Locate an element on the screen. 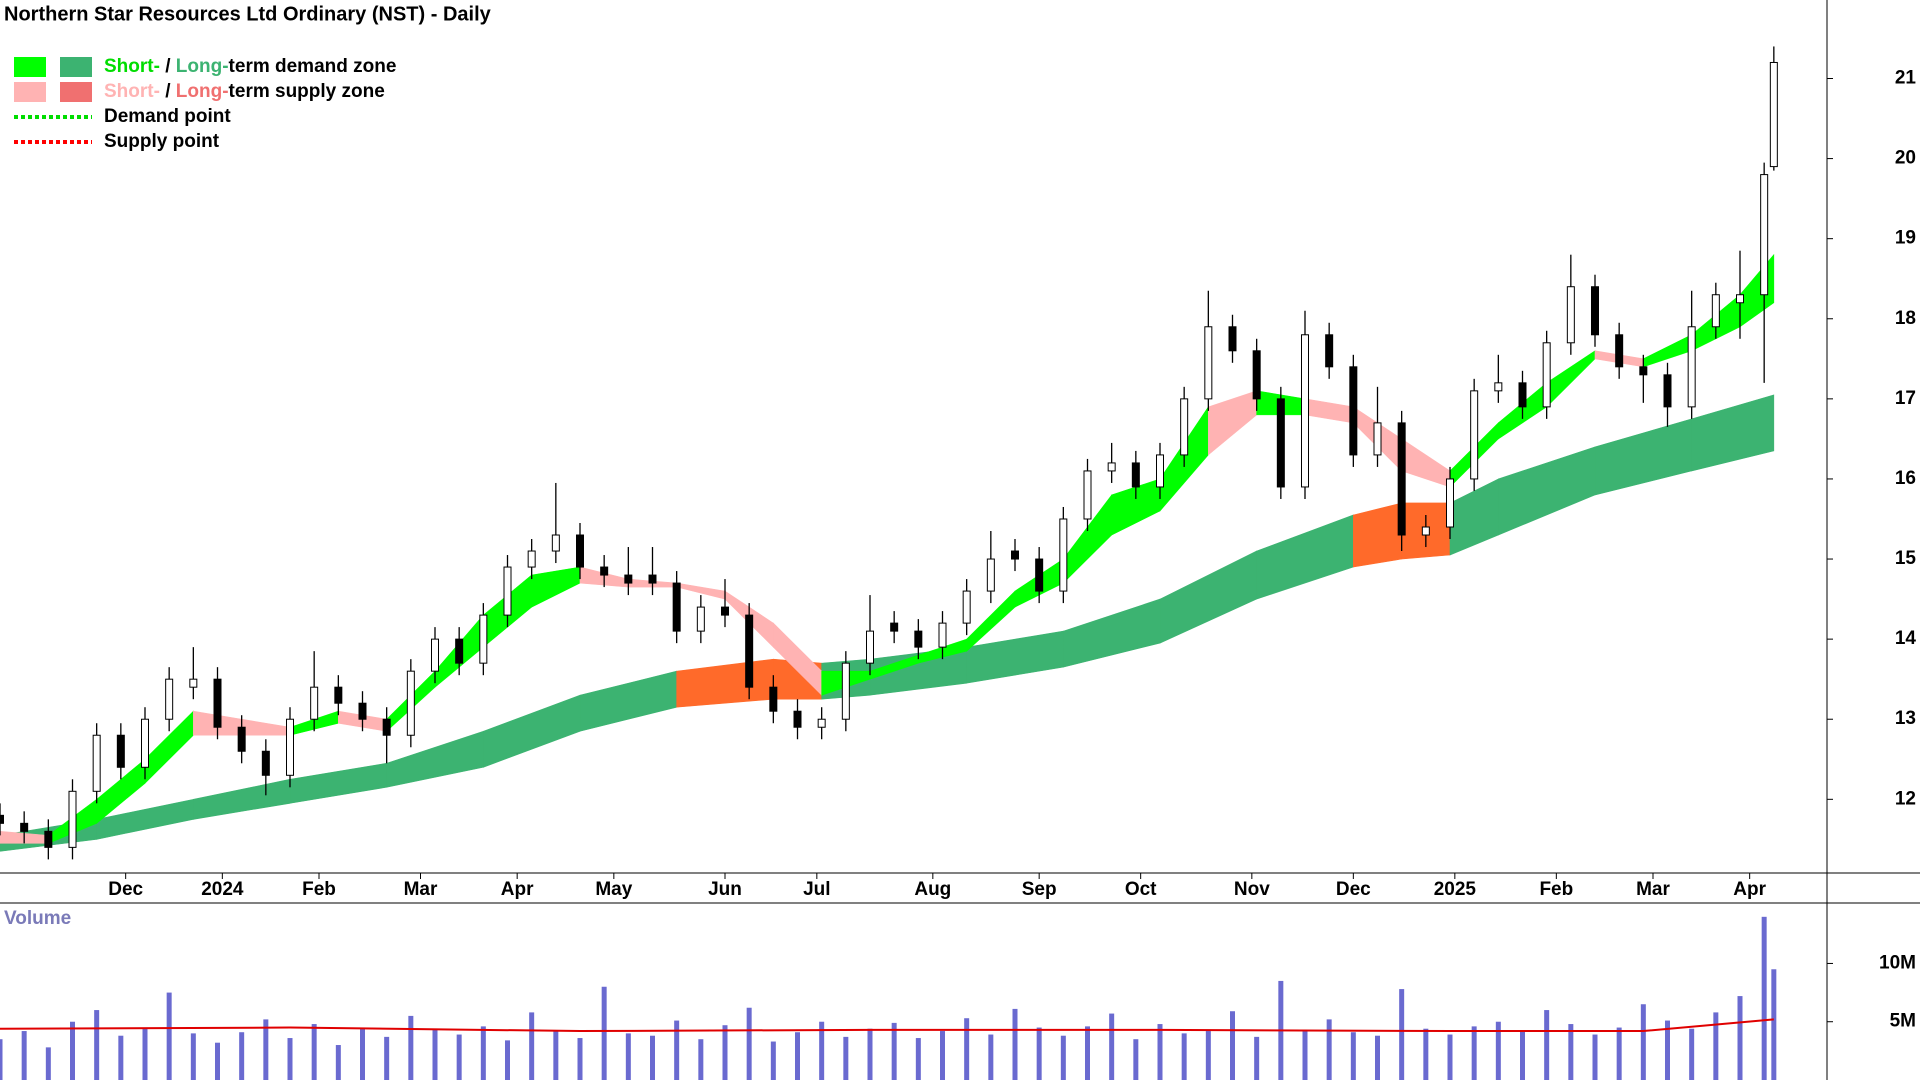 The width and height of the screenshot is (1920, 1080). x-tick-label: Jul is located at coordinates (816, 889).